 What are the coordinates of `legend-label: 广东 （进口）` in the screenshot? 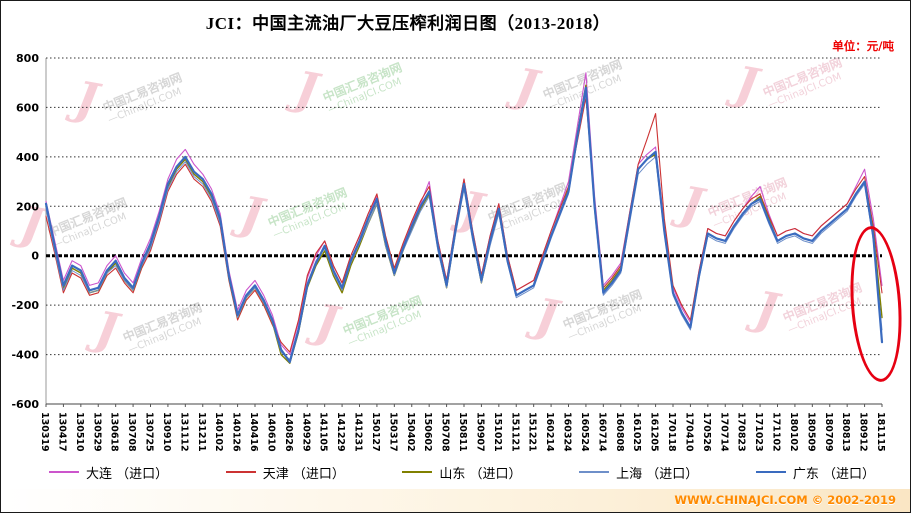 It's located at (833, 474).